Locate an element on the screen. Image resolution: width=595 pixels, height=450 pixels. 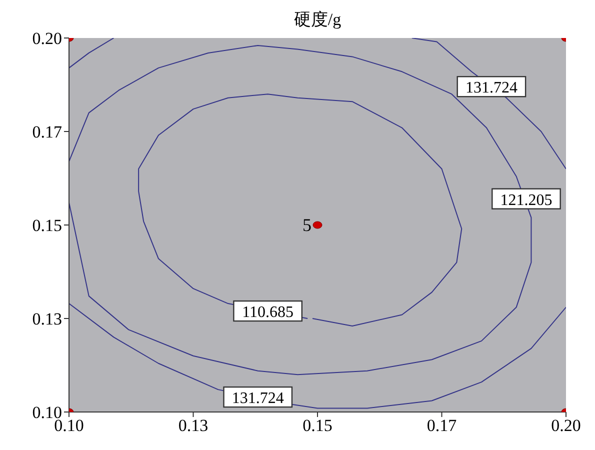
annotation: 5 is located at coordinates (307, 225).